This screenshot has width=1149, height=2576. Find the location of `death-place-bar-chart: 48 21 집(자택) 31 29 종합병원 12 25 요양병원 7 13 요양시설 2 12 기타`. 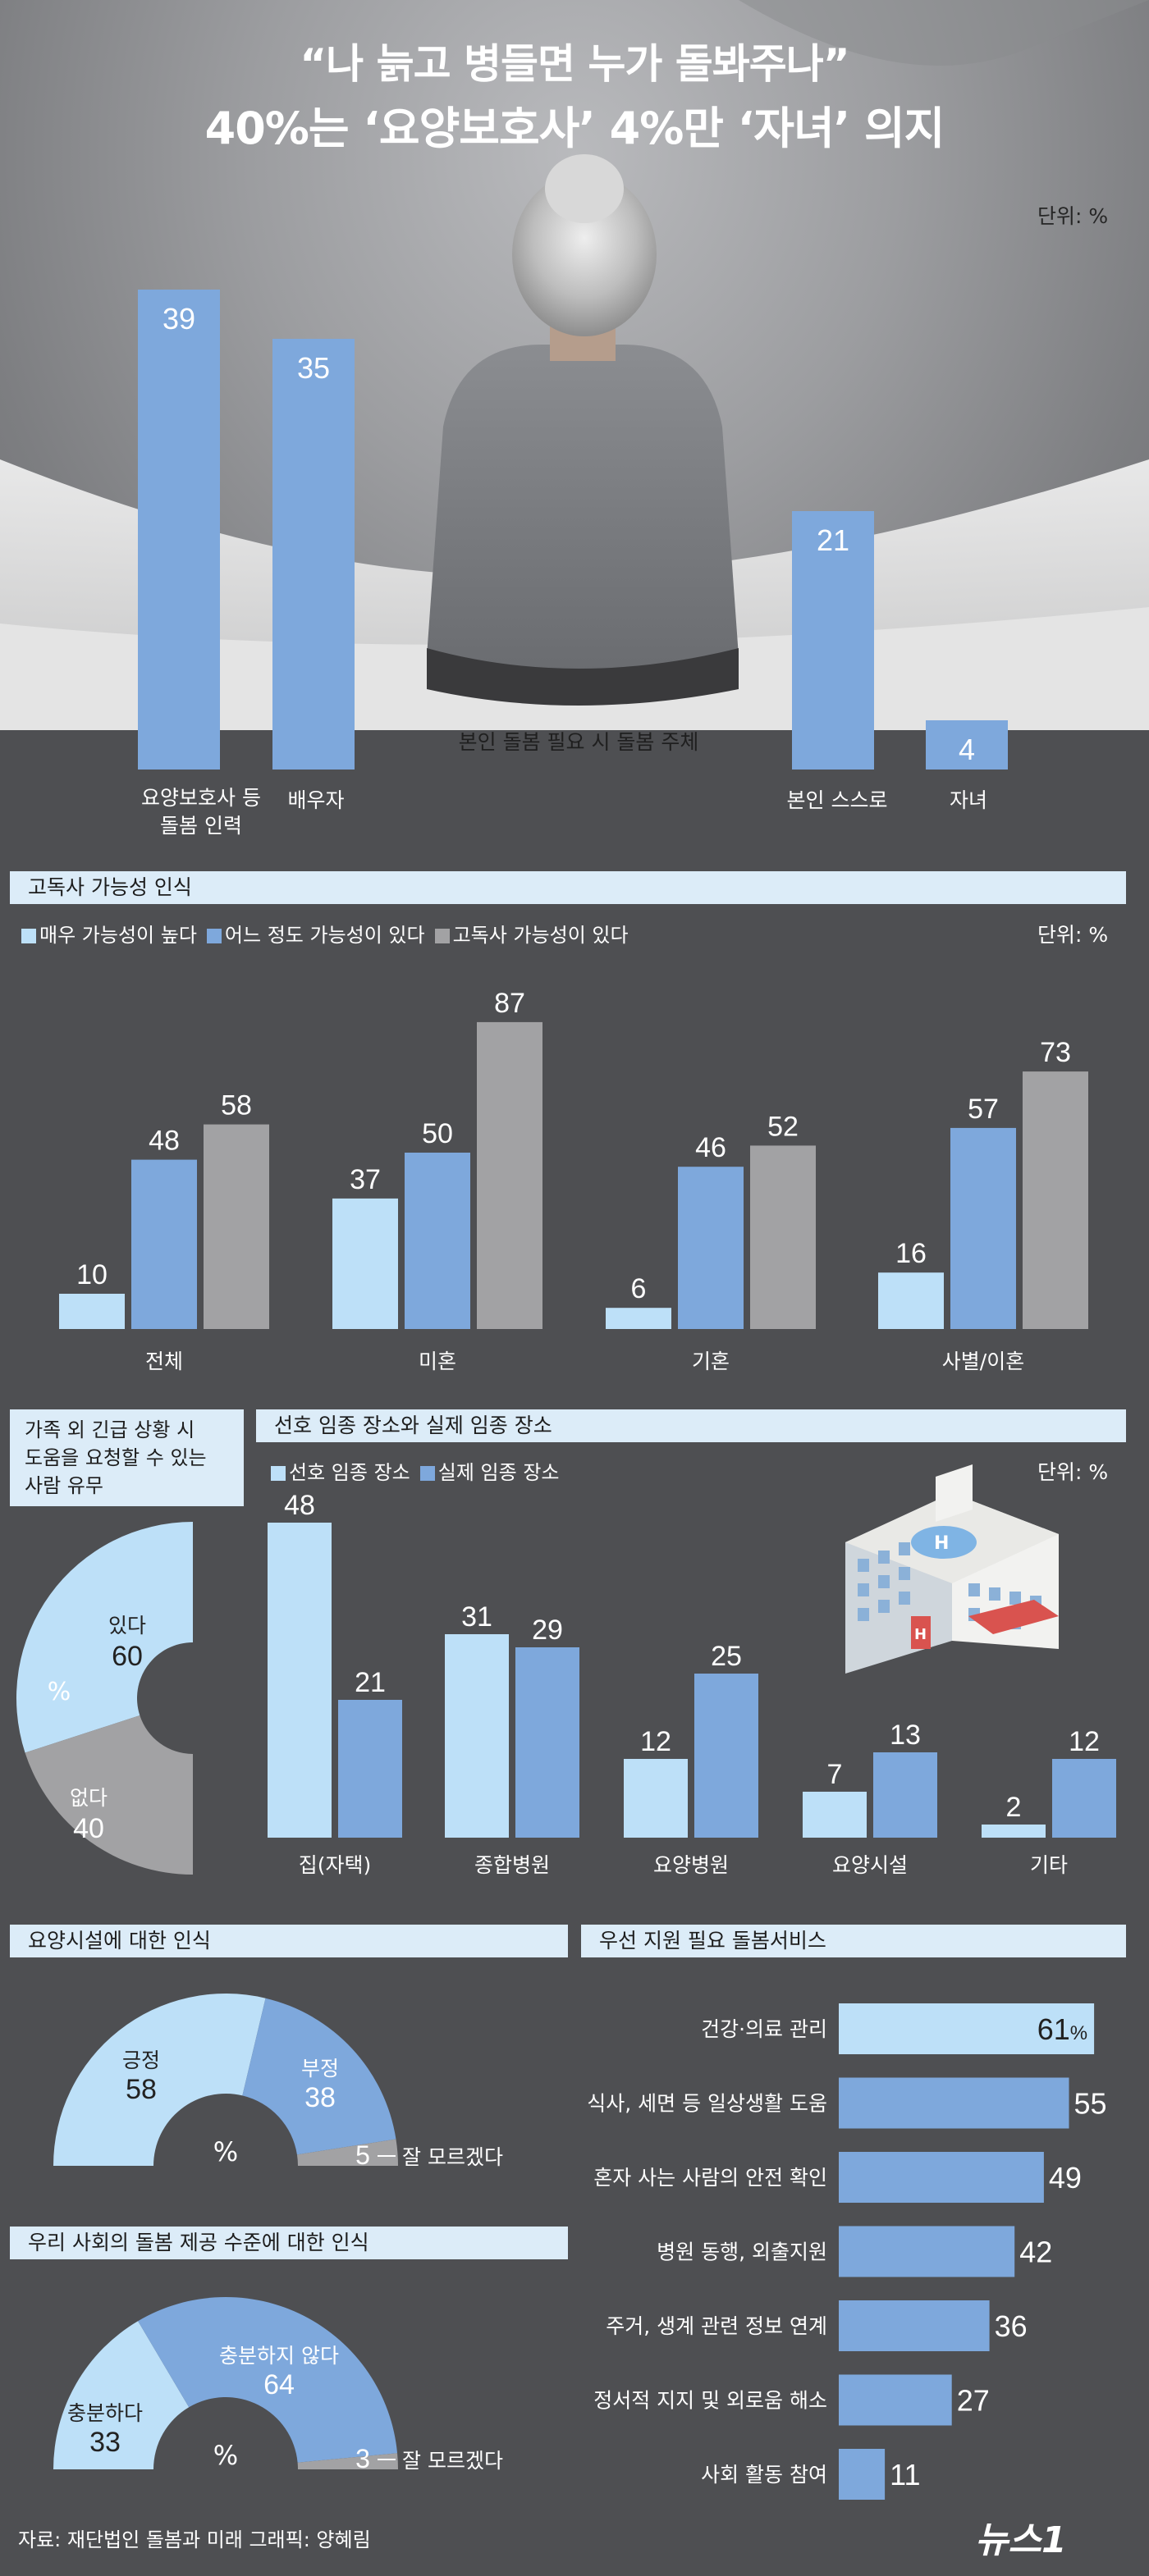

death-place-bar-chart: 48 21 집(자택) 31 29 종합병원 12 25 요양병원 7 13 요양시설 2 12 기타 is located at coordinates (692, 1684).